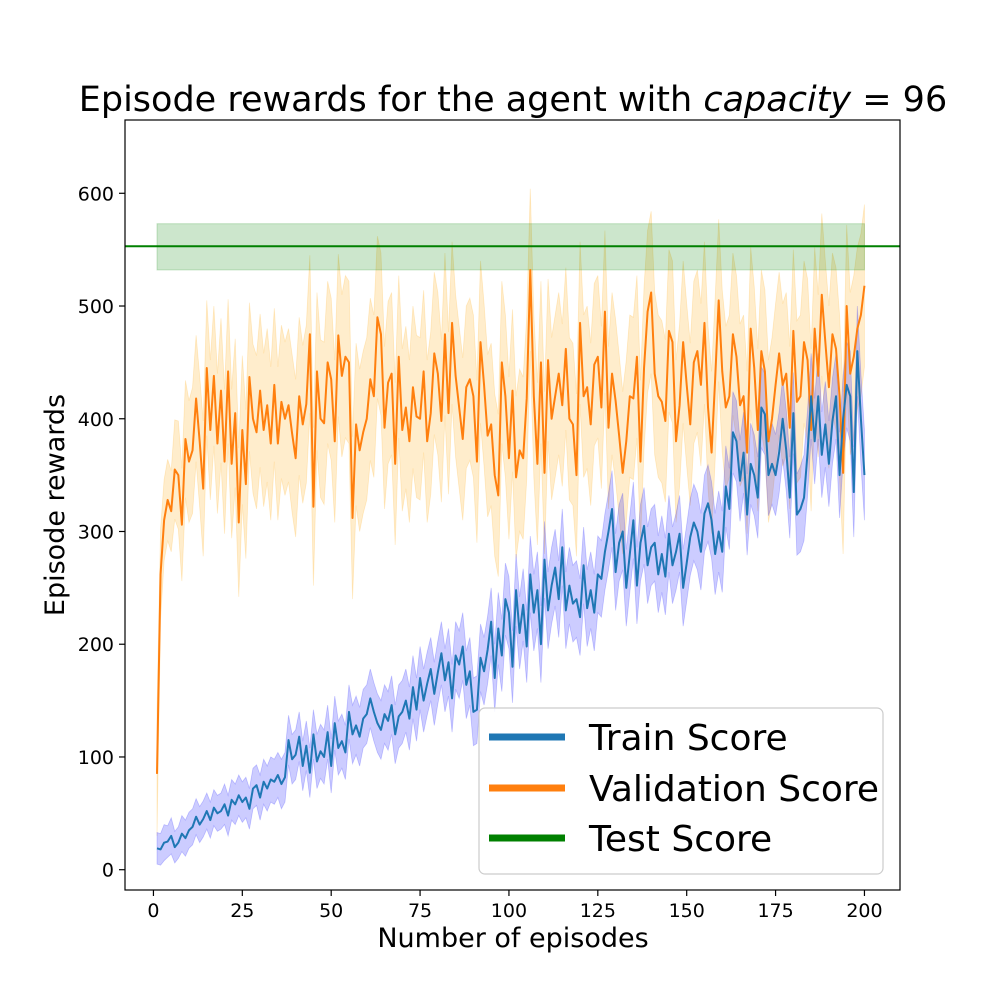  Describe the element at coordinates (96, 307) in the screenshot. I see `y-tick-label: 500` at that location.